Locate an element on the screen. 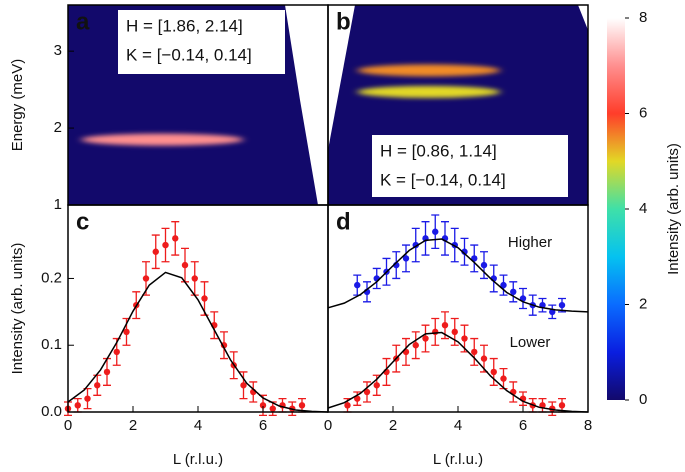  colorbar-label: Intensity (arb. units) is located at coordinates (673, 209).